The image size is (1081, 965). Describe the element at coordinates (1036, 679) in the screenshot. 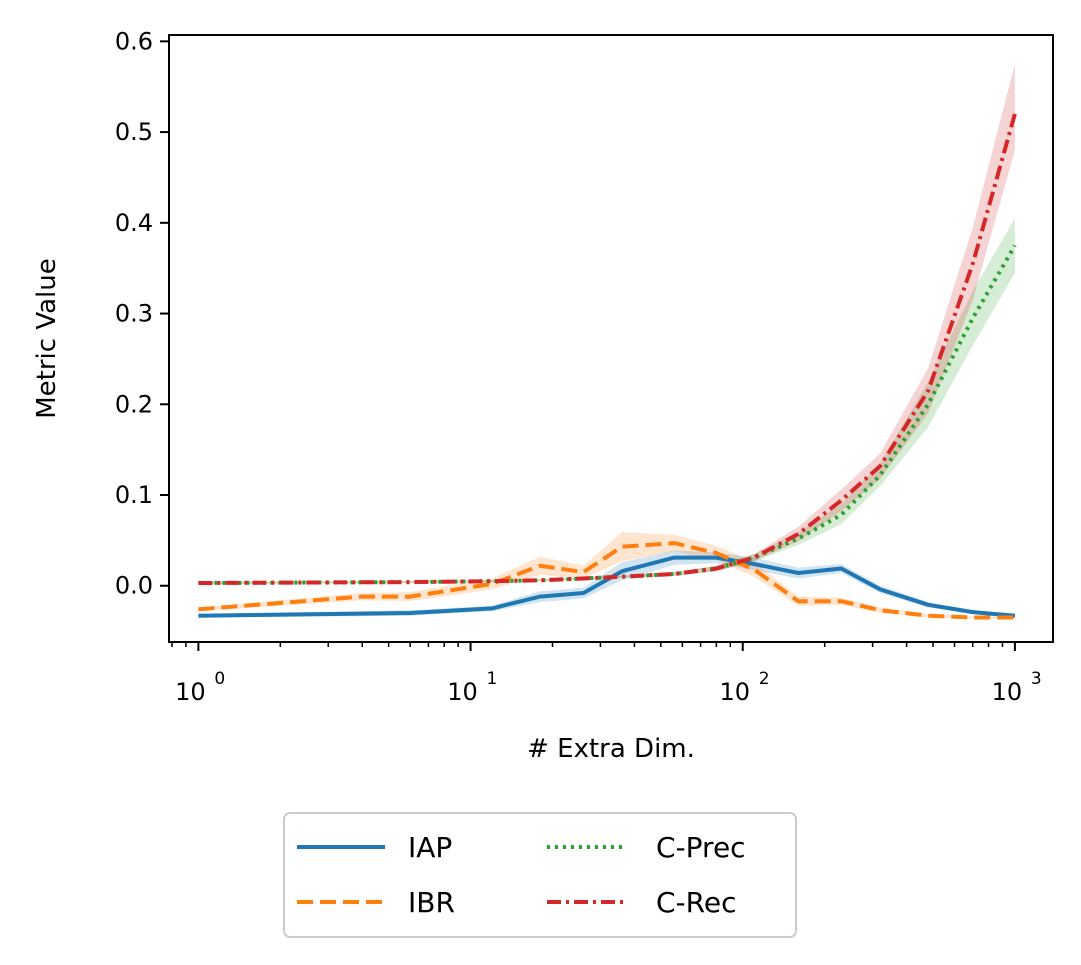

I see `x-tick-exponent: 3` at that location.